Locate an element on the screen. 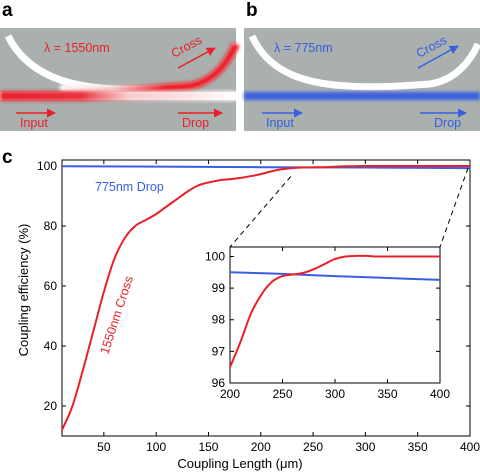 The image size is (480, 472). main-y-tick-label: 20 is located at coordinates (51, 406).